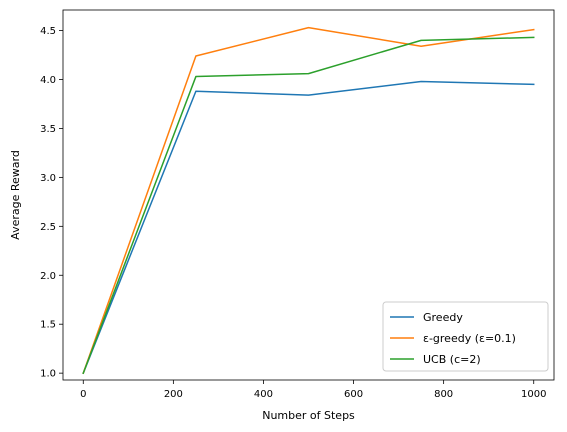 This screenshot has height=432, width=567. Describe the element at coordinates (443, 317) in the screenshot. I see `legend-label: Greedy` at that location.